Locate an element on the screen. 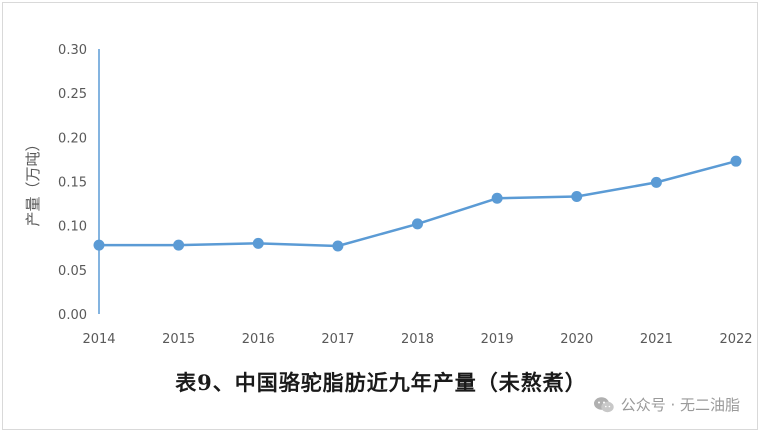 Image resolution: width=762 pixels, height=434 pixels. x-tick-labels: 2014 2015 2016 2017 2018 2019 2020 2021 2022 is located at coordinates (417, 339).